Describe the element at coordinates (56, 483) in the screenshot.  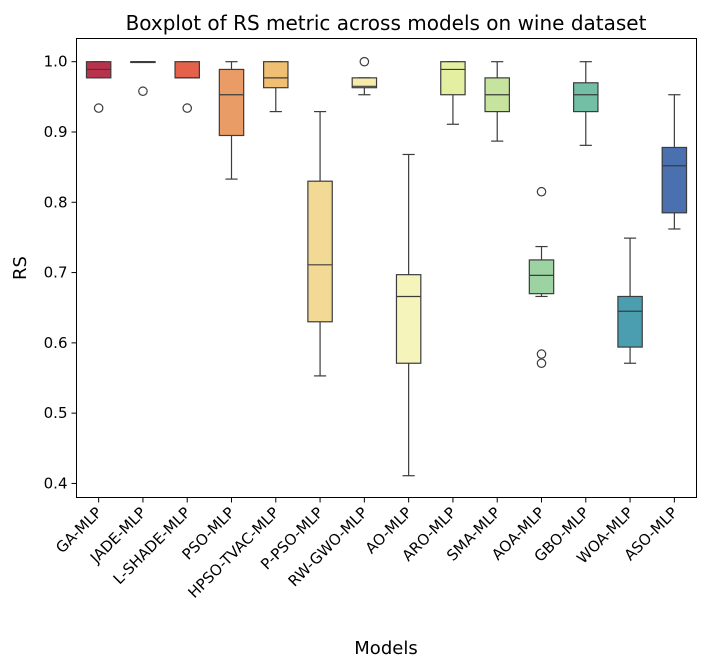
I see `y-tick-label: 0.4` at that location.